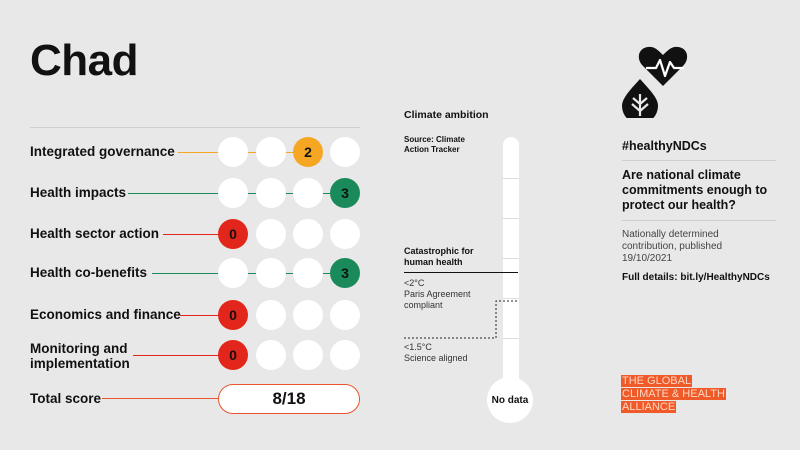 The image size is (800, 450). Describe the element at coordinates (289, 399) in the screenshot. I see `total-score-value: 8/18` at that location.